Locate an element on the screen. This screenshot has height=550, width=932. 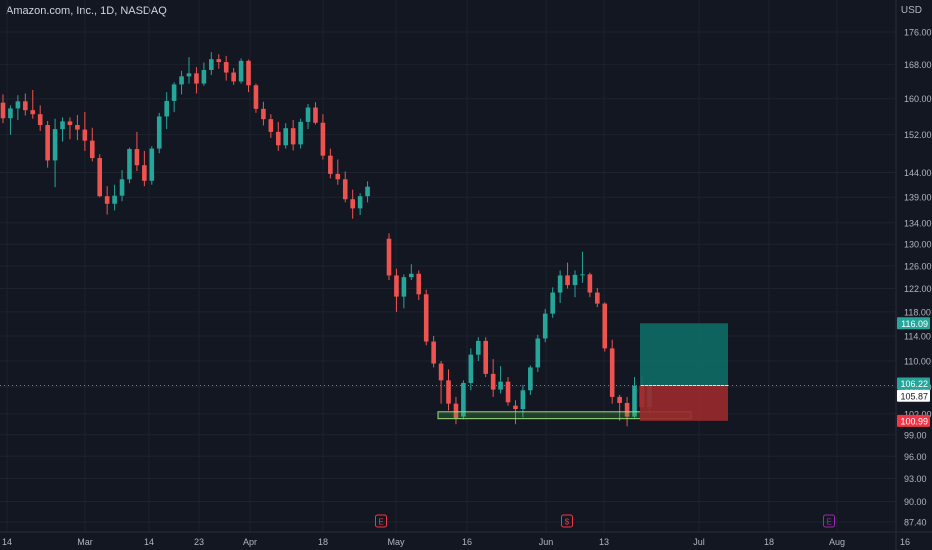
price-tick-label: 110.00 is located at coordinates (917, 362).